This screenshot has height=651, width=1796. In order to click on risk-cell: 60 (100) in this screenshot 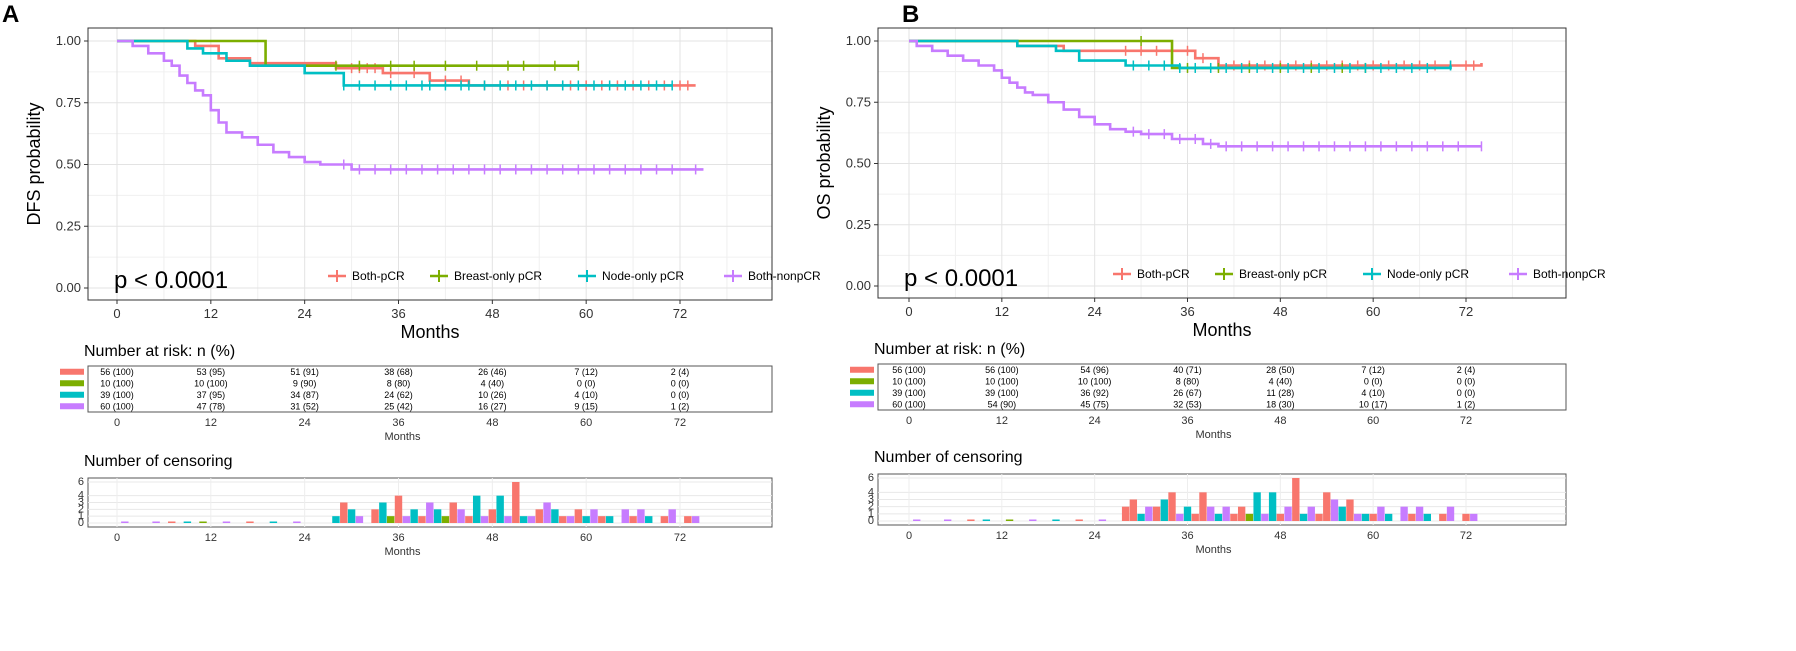, I will do `click(117, 406)`.